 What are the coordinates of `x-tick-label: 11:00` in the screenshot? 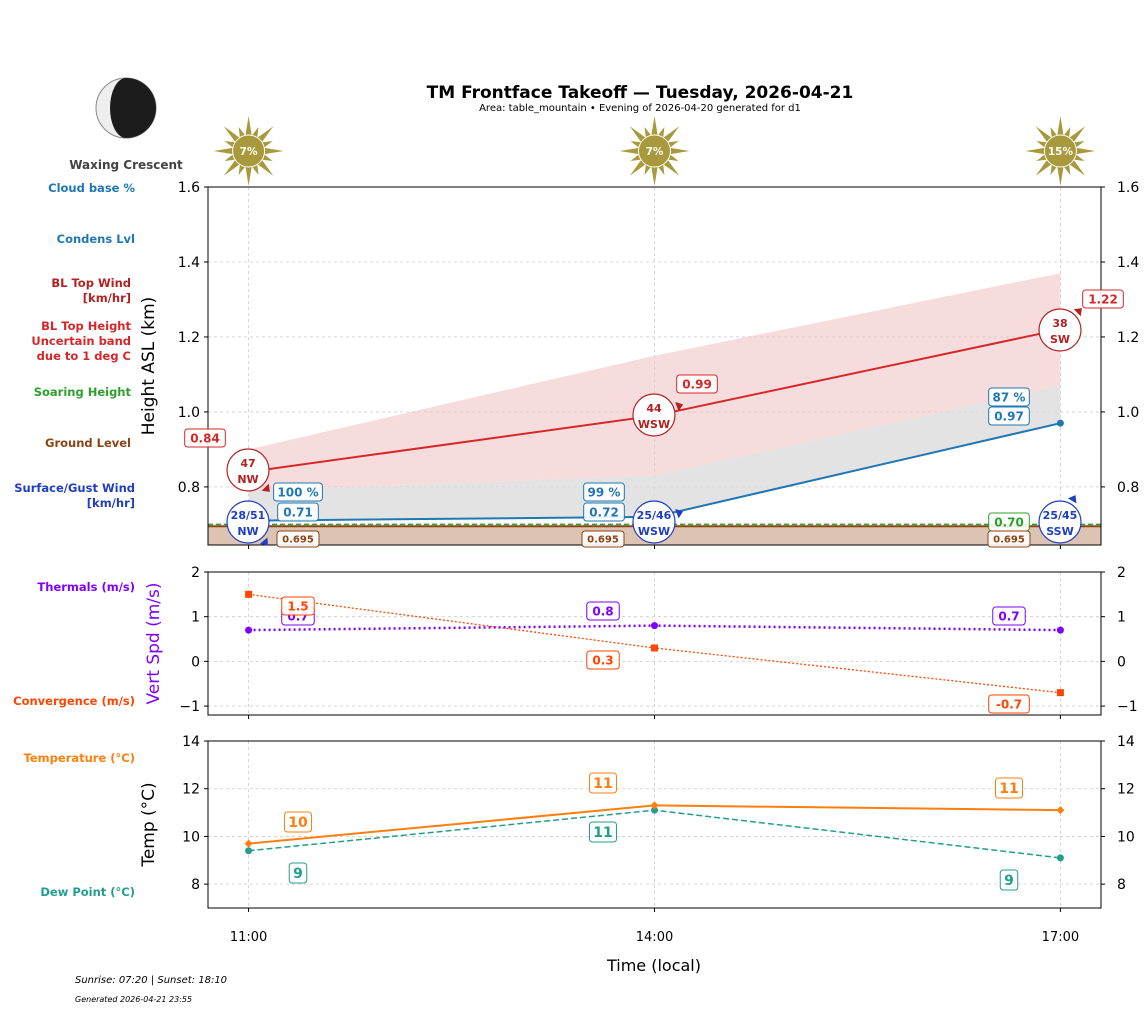 It's located at (248, 937).